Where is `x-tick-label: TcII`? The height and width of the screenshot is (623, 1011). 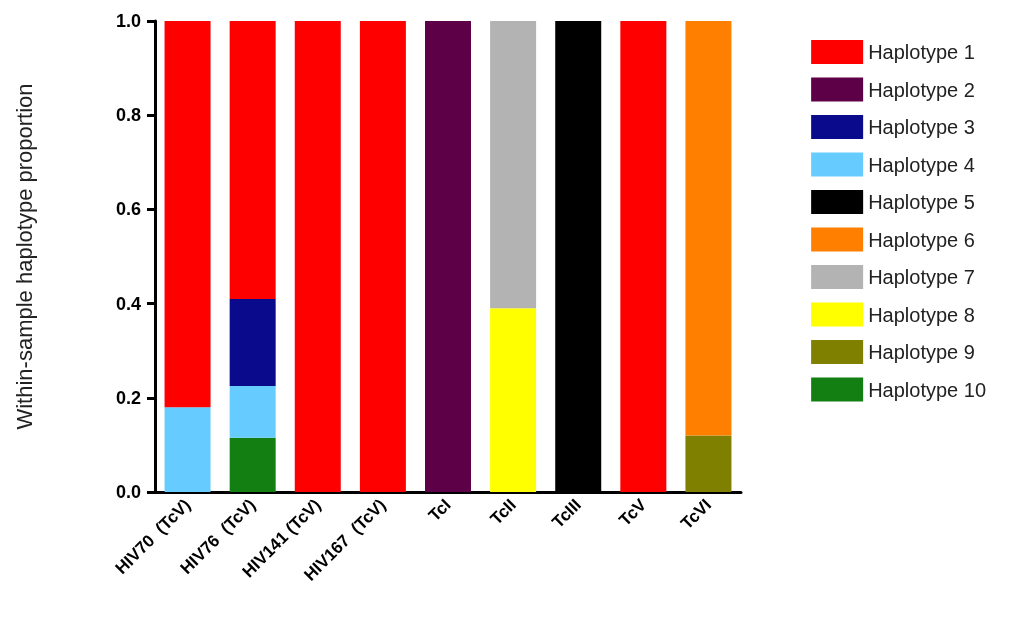 x-tick-label: TcII is located at coordinates (503, 512).